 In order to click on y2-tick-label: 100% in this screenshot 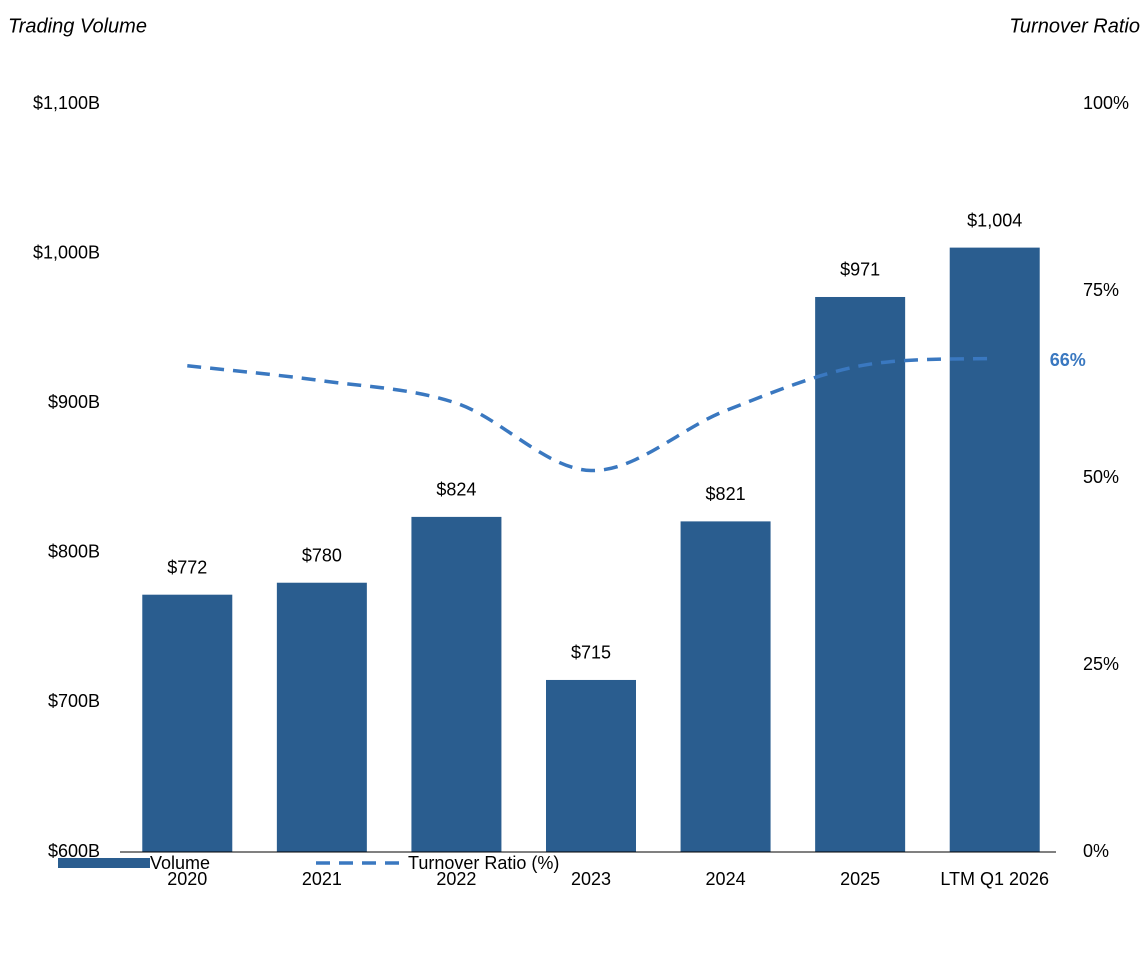, I will do `click(1106, 103)`.